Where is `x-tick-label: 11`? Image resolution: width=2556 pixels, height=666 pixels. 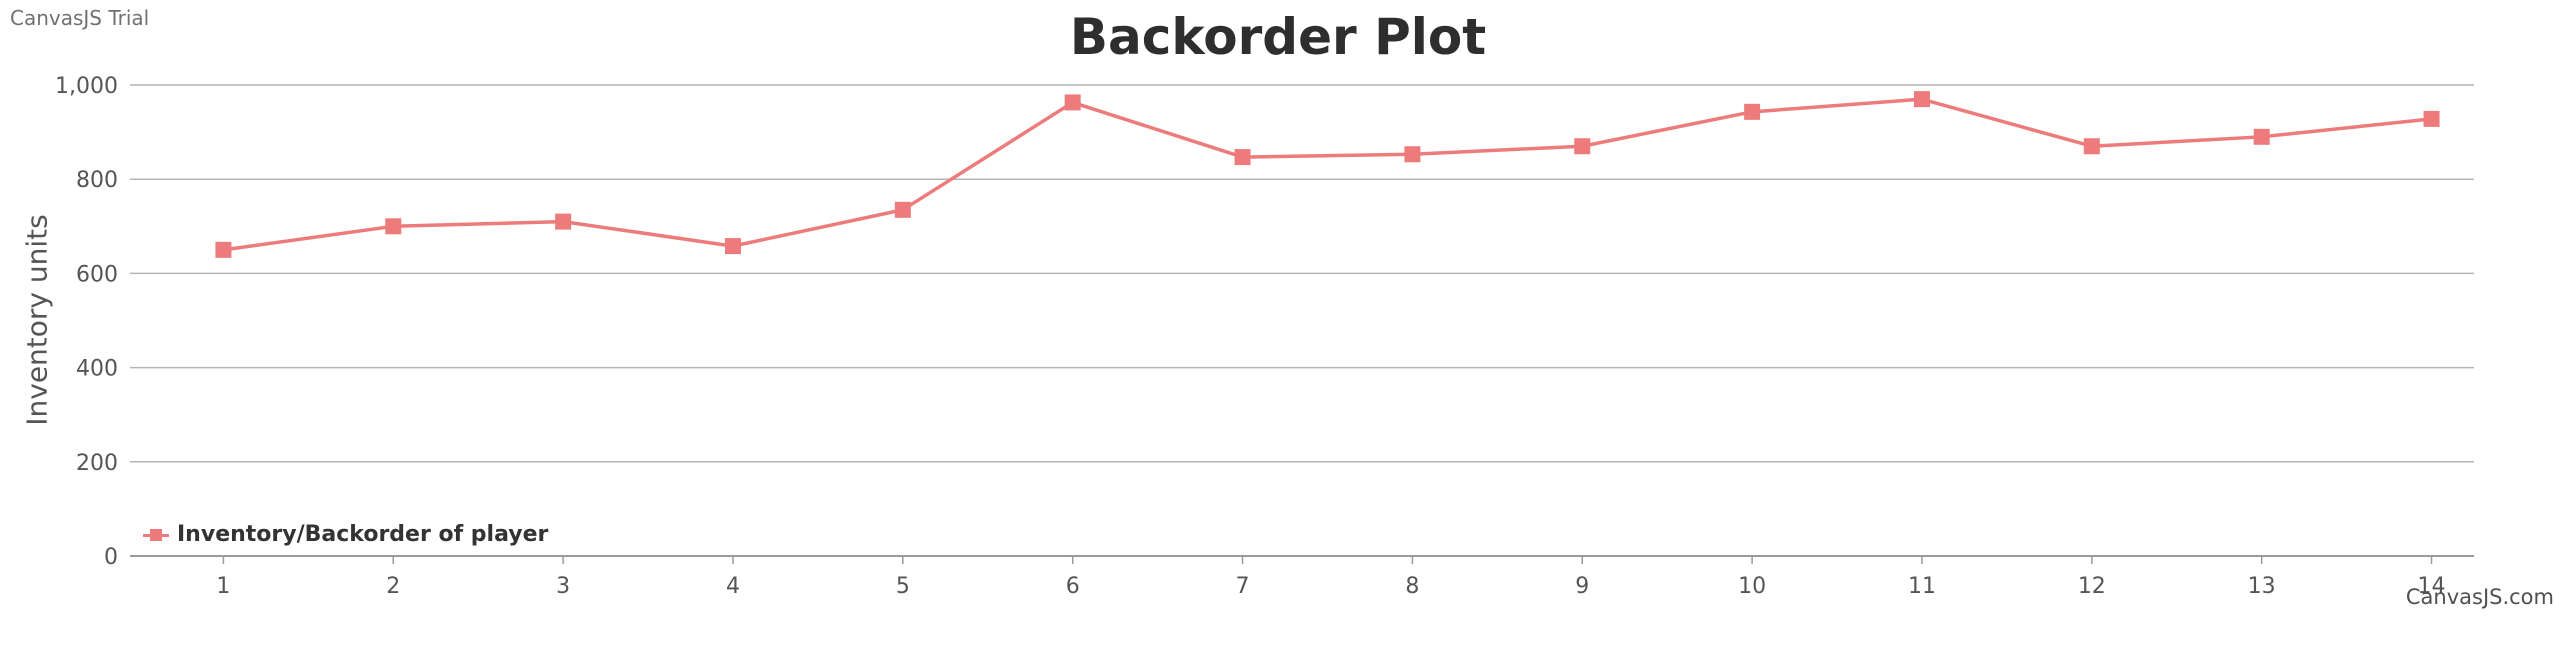 x-tick-label: 11 is located at coordinates (1922, 586).